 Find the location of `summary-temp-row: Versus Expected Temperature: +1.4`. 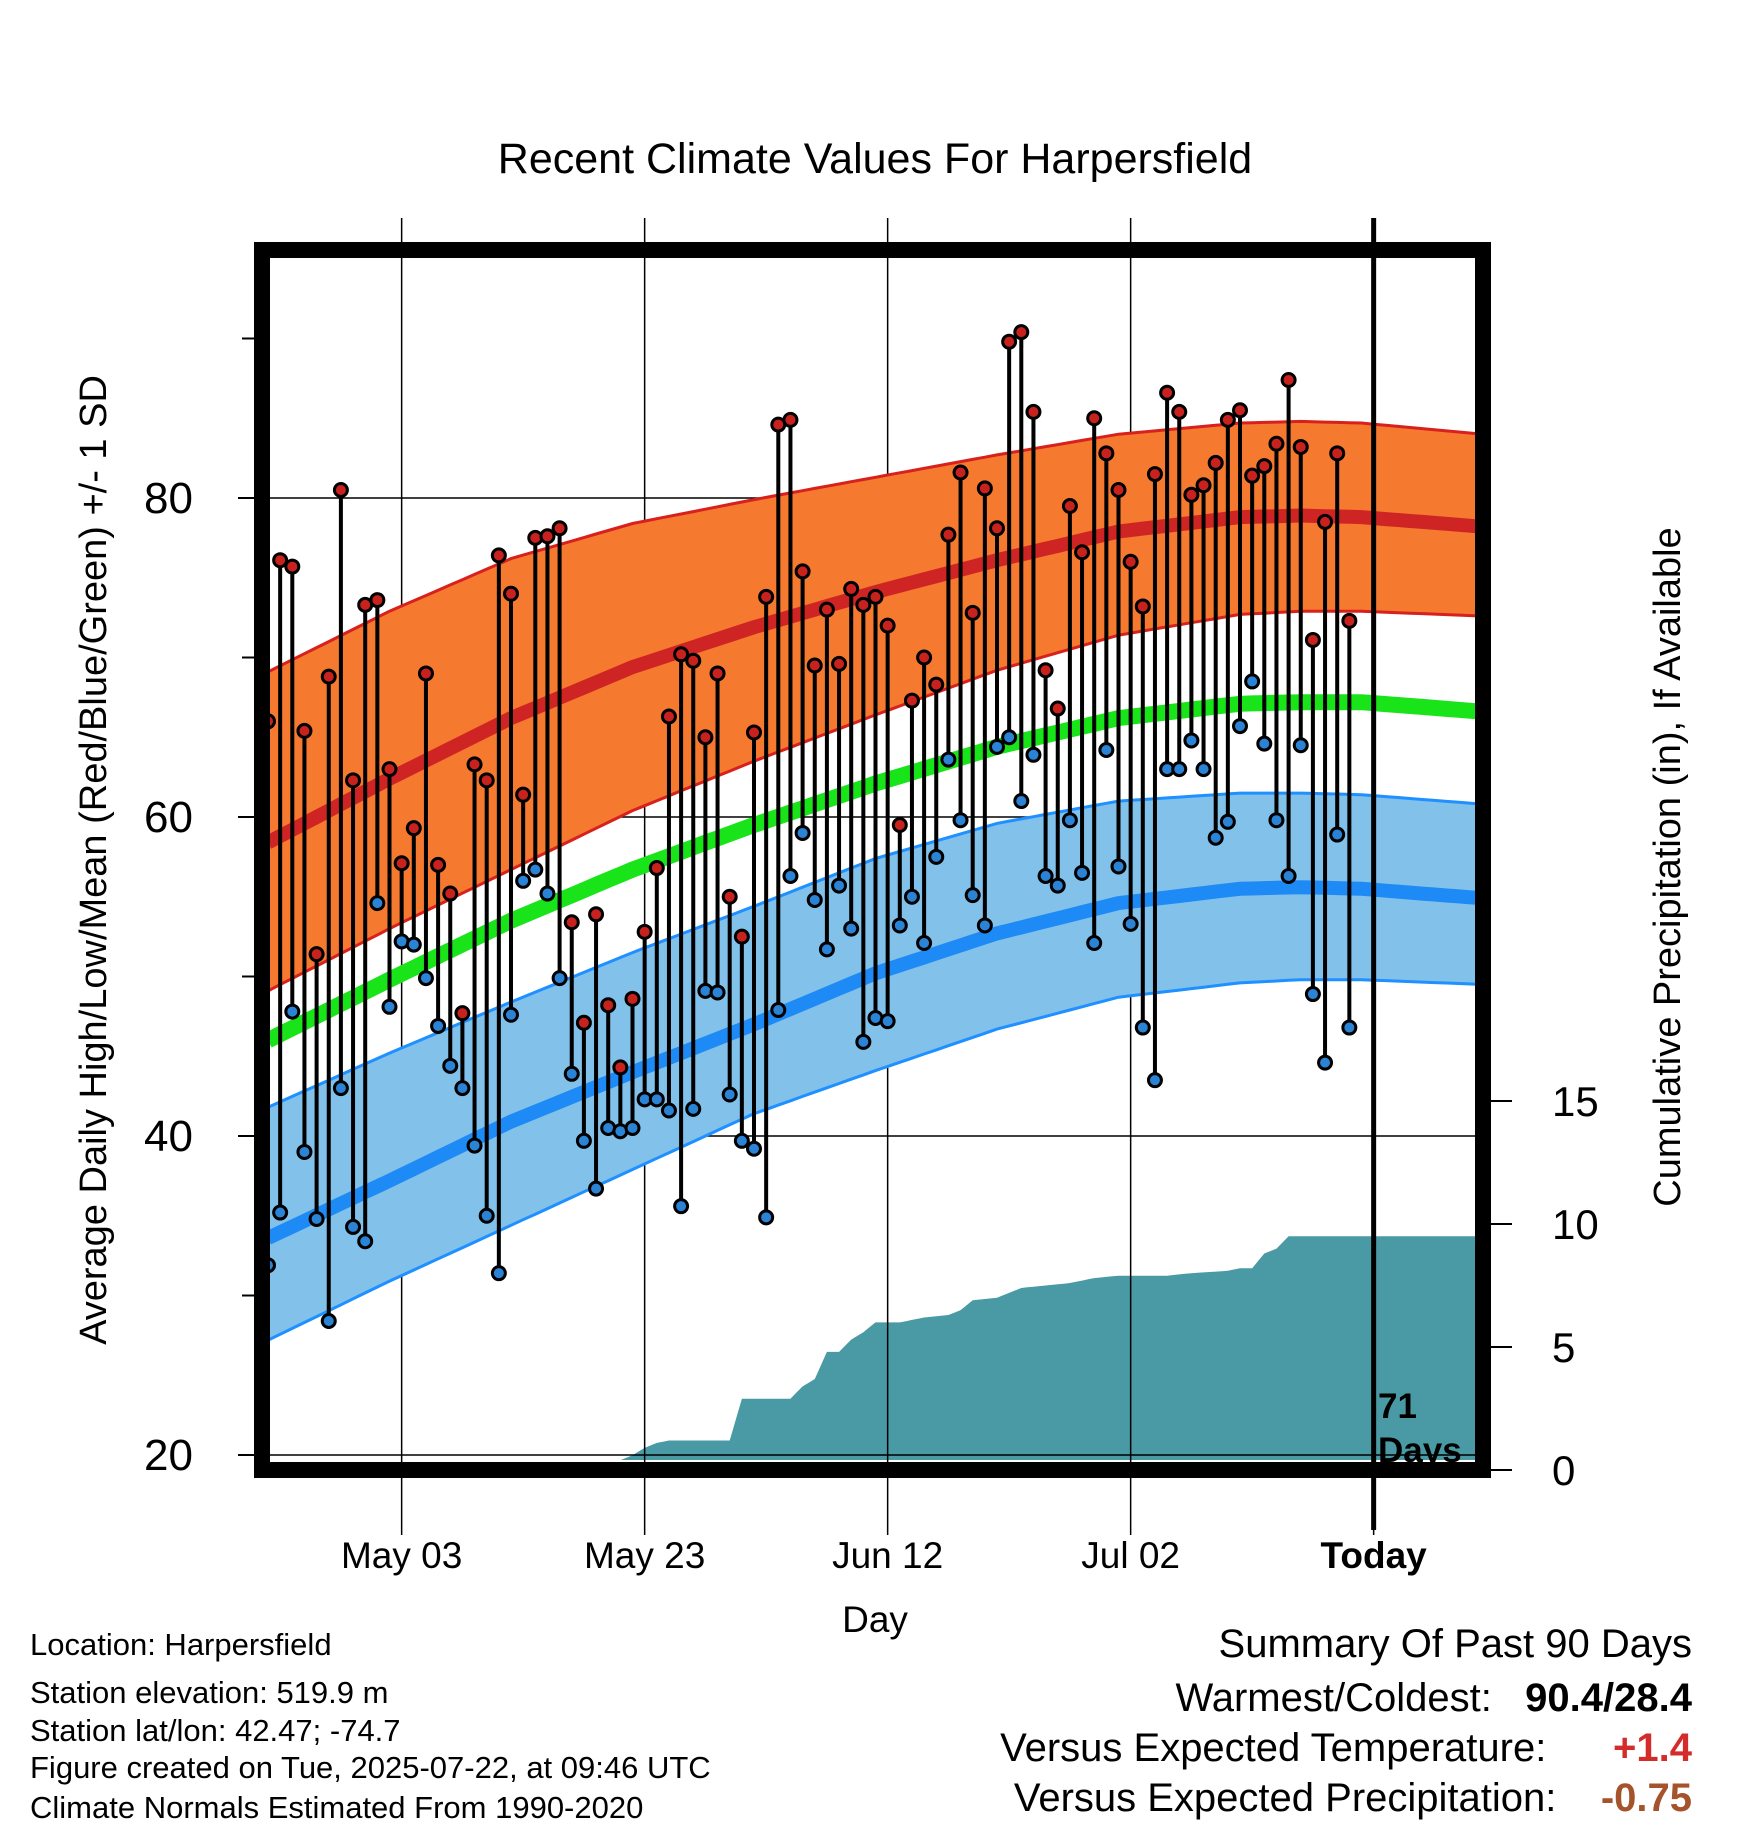

summary-temp-row: Versus Expected Temperature: +1.4 is located at coordinates (1346, 1748).